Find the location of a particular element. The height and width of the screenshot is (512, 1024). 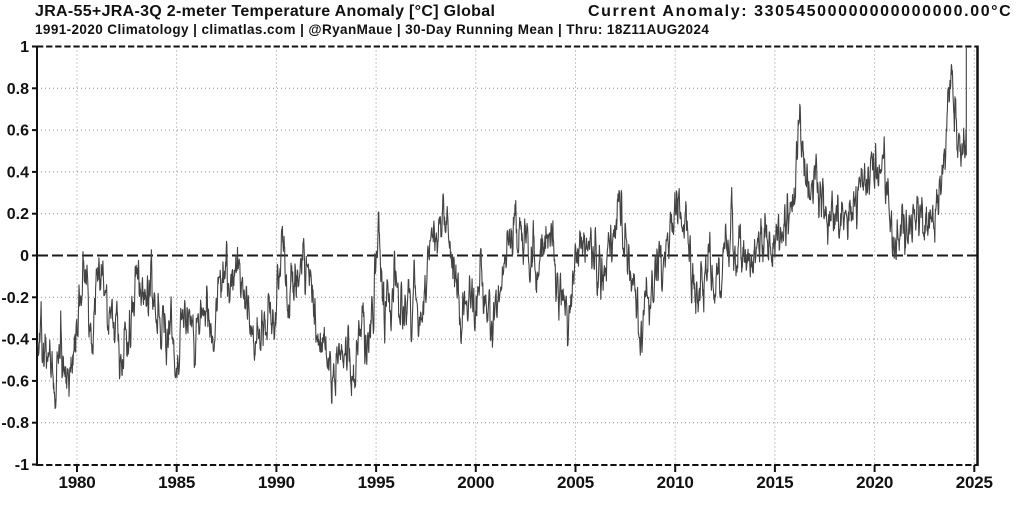

svg-text: 1 is located at coordinates (24, 47).